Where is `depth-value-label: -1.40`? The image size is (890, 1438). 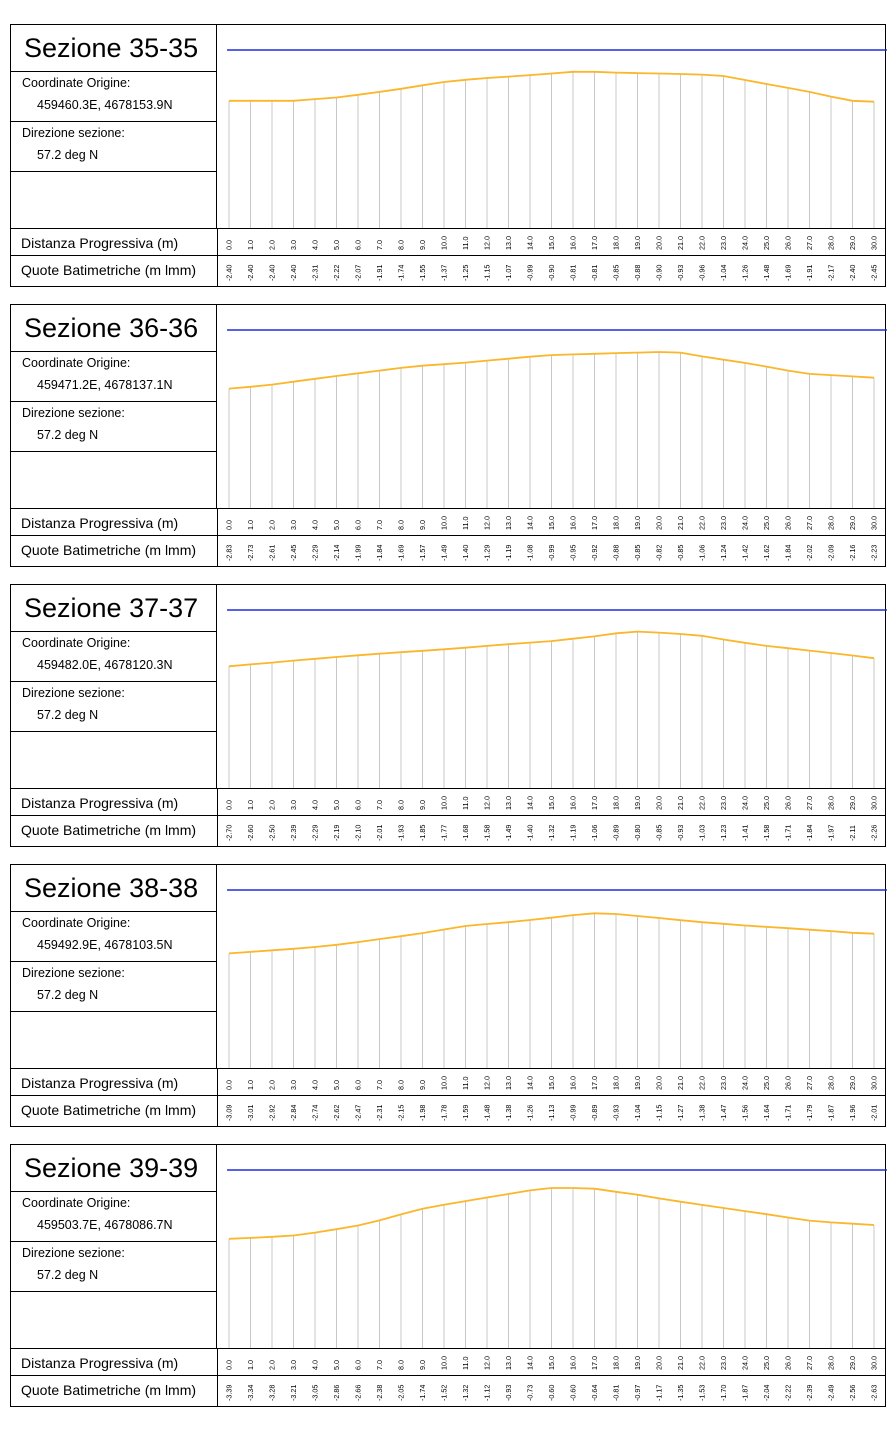
depth-value-label: -1.40 is located at coordinates (465, 553).